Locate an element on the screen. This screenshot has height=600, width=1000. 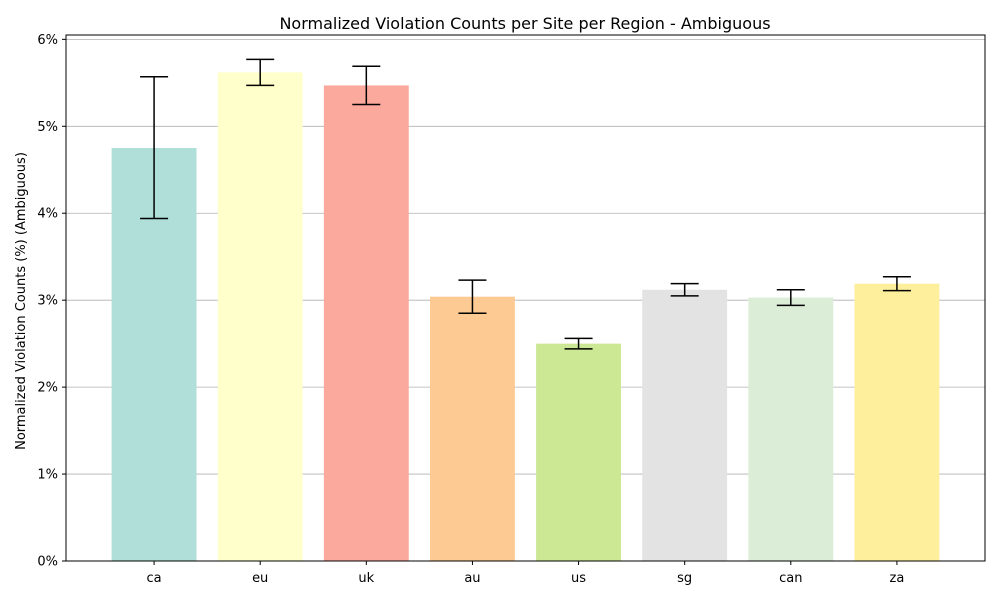
y-tick-label: 4% is located at coordinates (47, 214).